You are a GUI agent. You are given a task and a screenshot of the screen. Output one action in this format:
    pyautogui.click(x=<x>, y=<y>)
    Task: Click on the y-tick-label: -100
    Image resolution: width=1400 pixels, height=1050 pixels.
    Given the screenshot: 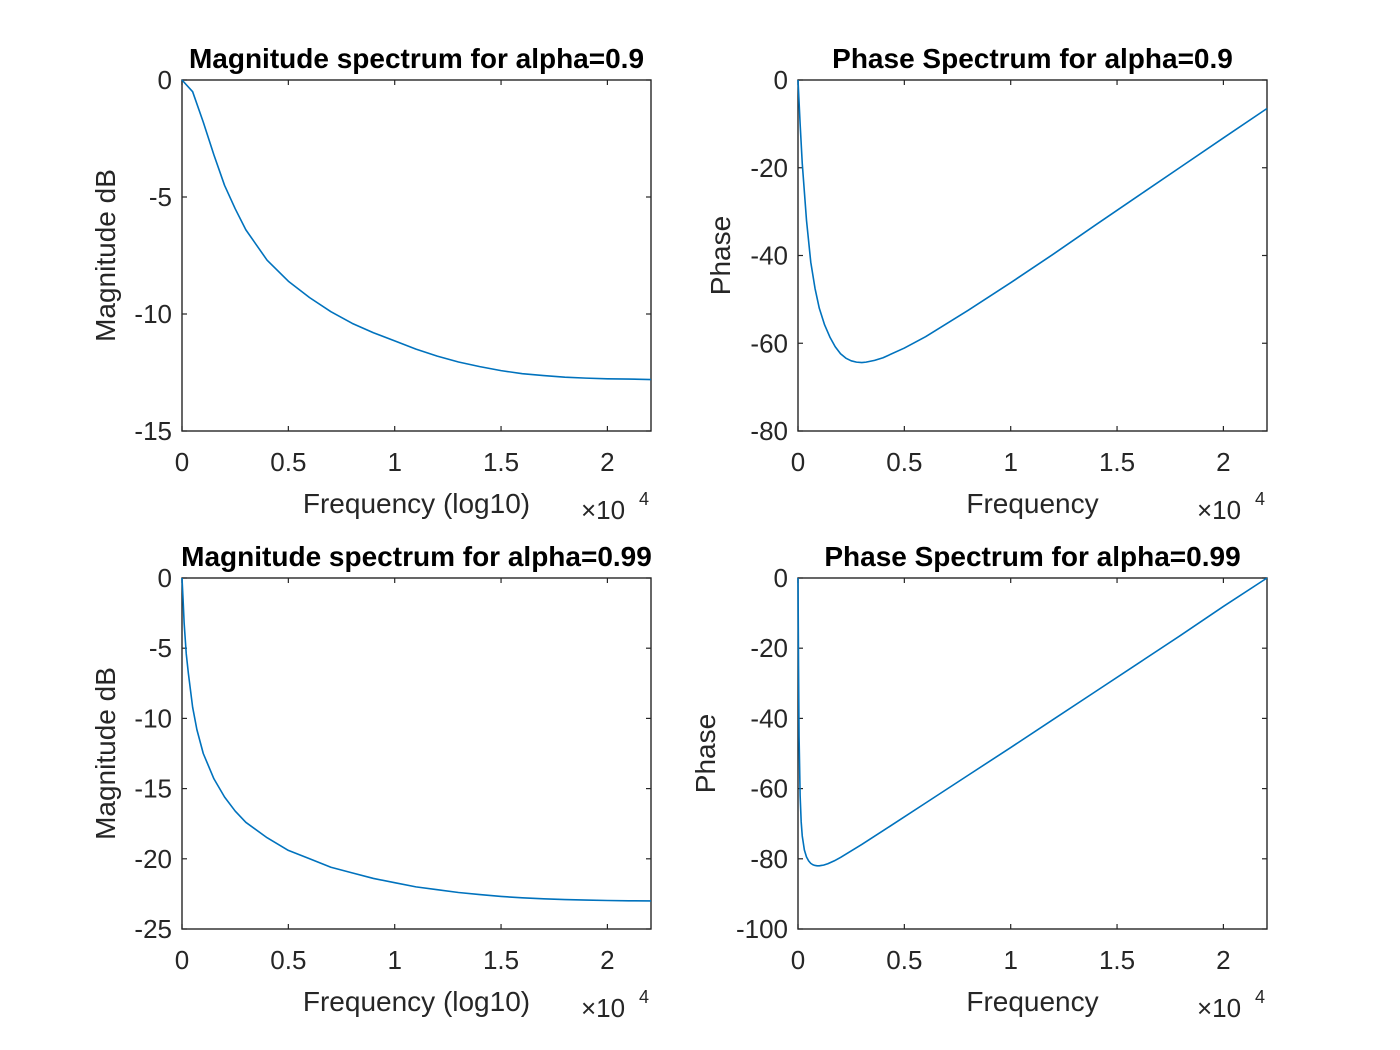 What is the action you would take?
    pyautogui.click(x=762, y=929)
    